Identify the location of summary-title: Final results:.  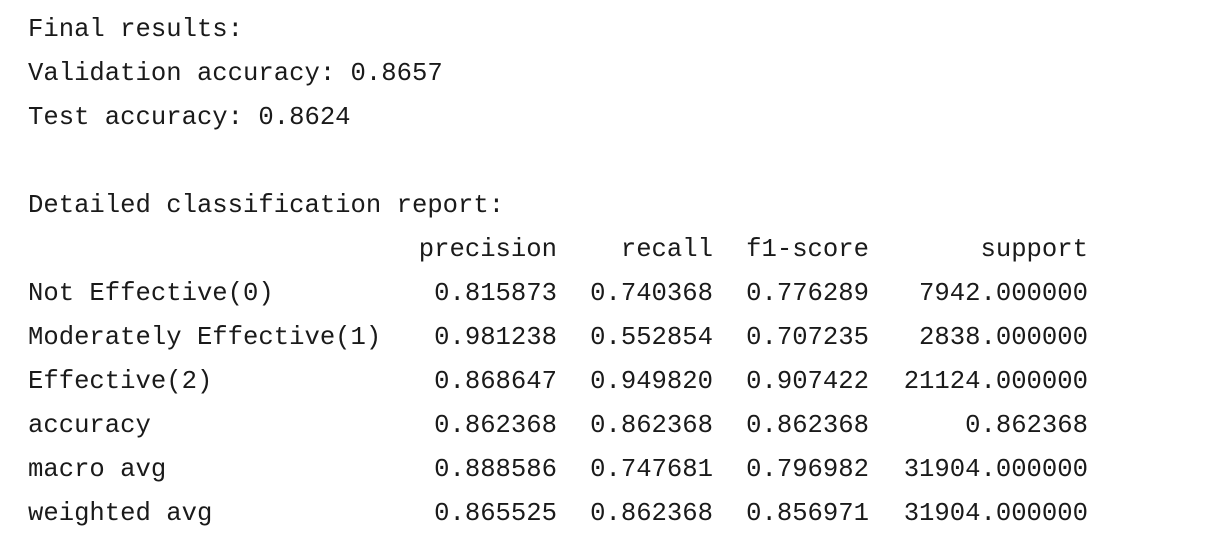
(136, 29).